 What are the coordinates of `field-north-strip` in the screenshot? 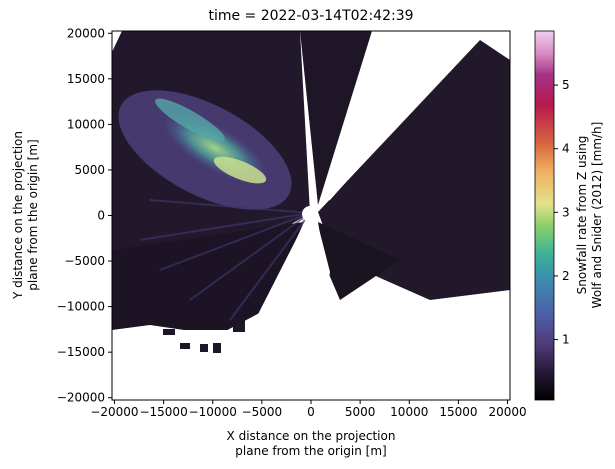 It's located at (336, 118).